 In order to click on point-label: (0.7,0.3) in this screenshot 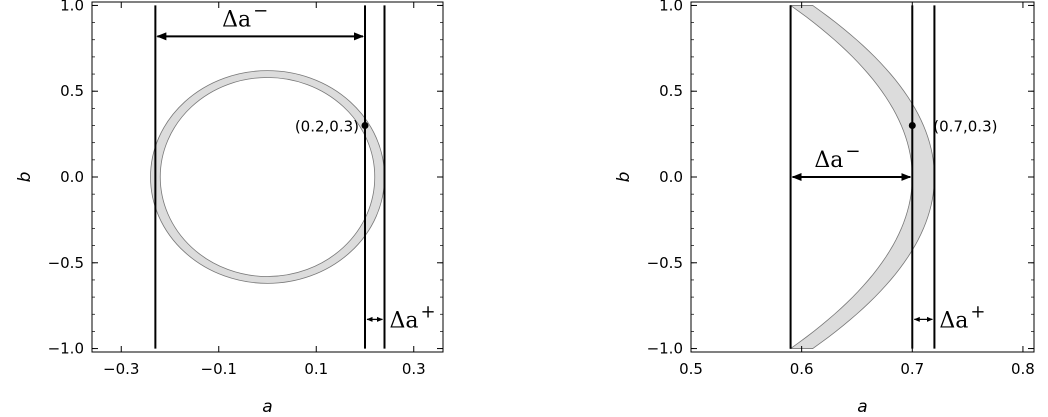, I will do `click(965, 127)`.